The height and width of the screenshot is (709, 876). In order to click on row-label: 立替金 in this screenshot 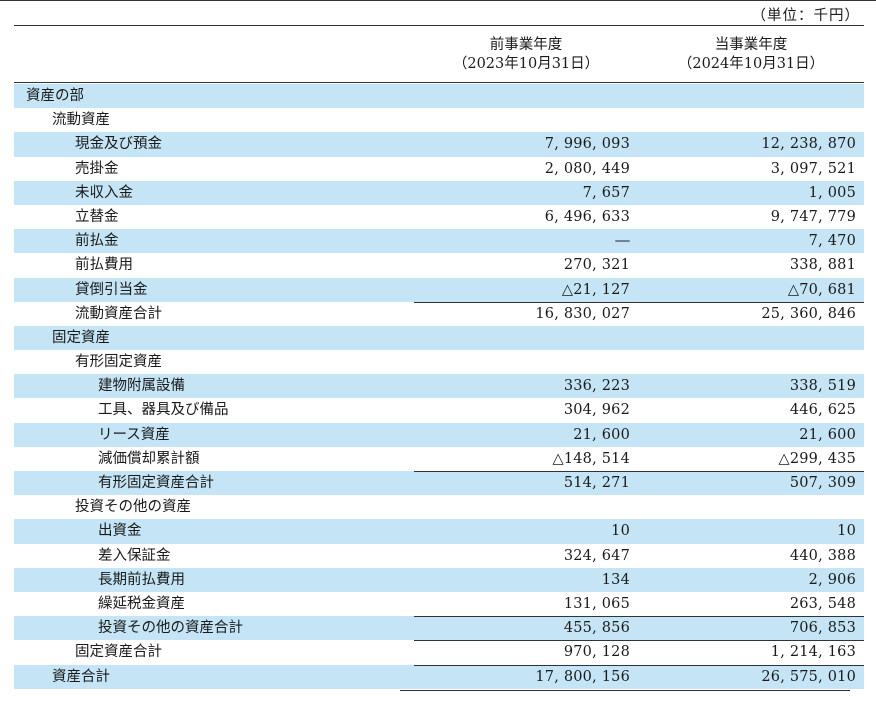, I will do `click(97, 216)`.